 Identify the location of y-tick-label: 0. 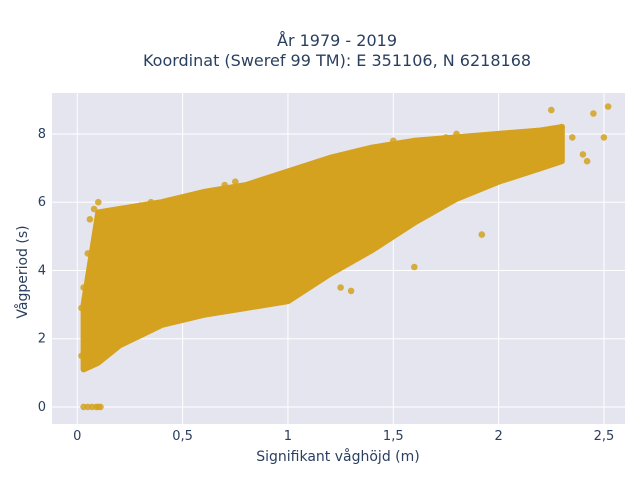
(42, 407).